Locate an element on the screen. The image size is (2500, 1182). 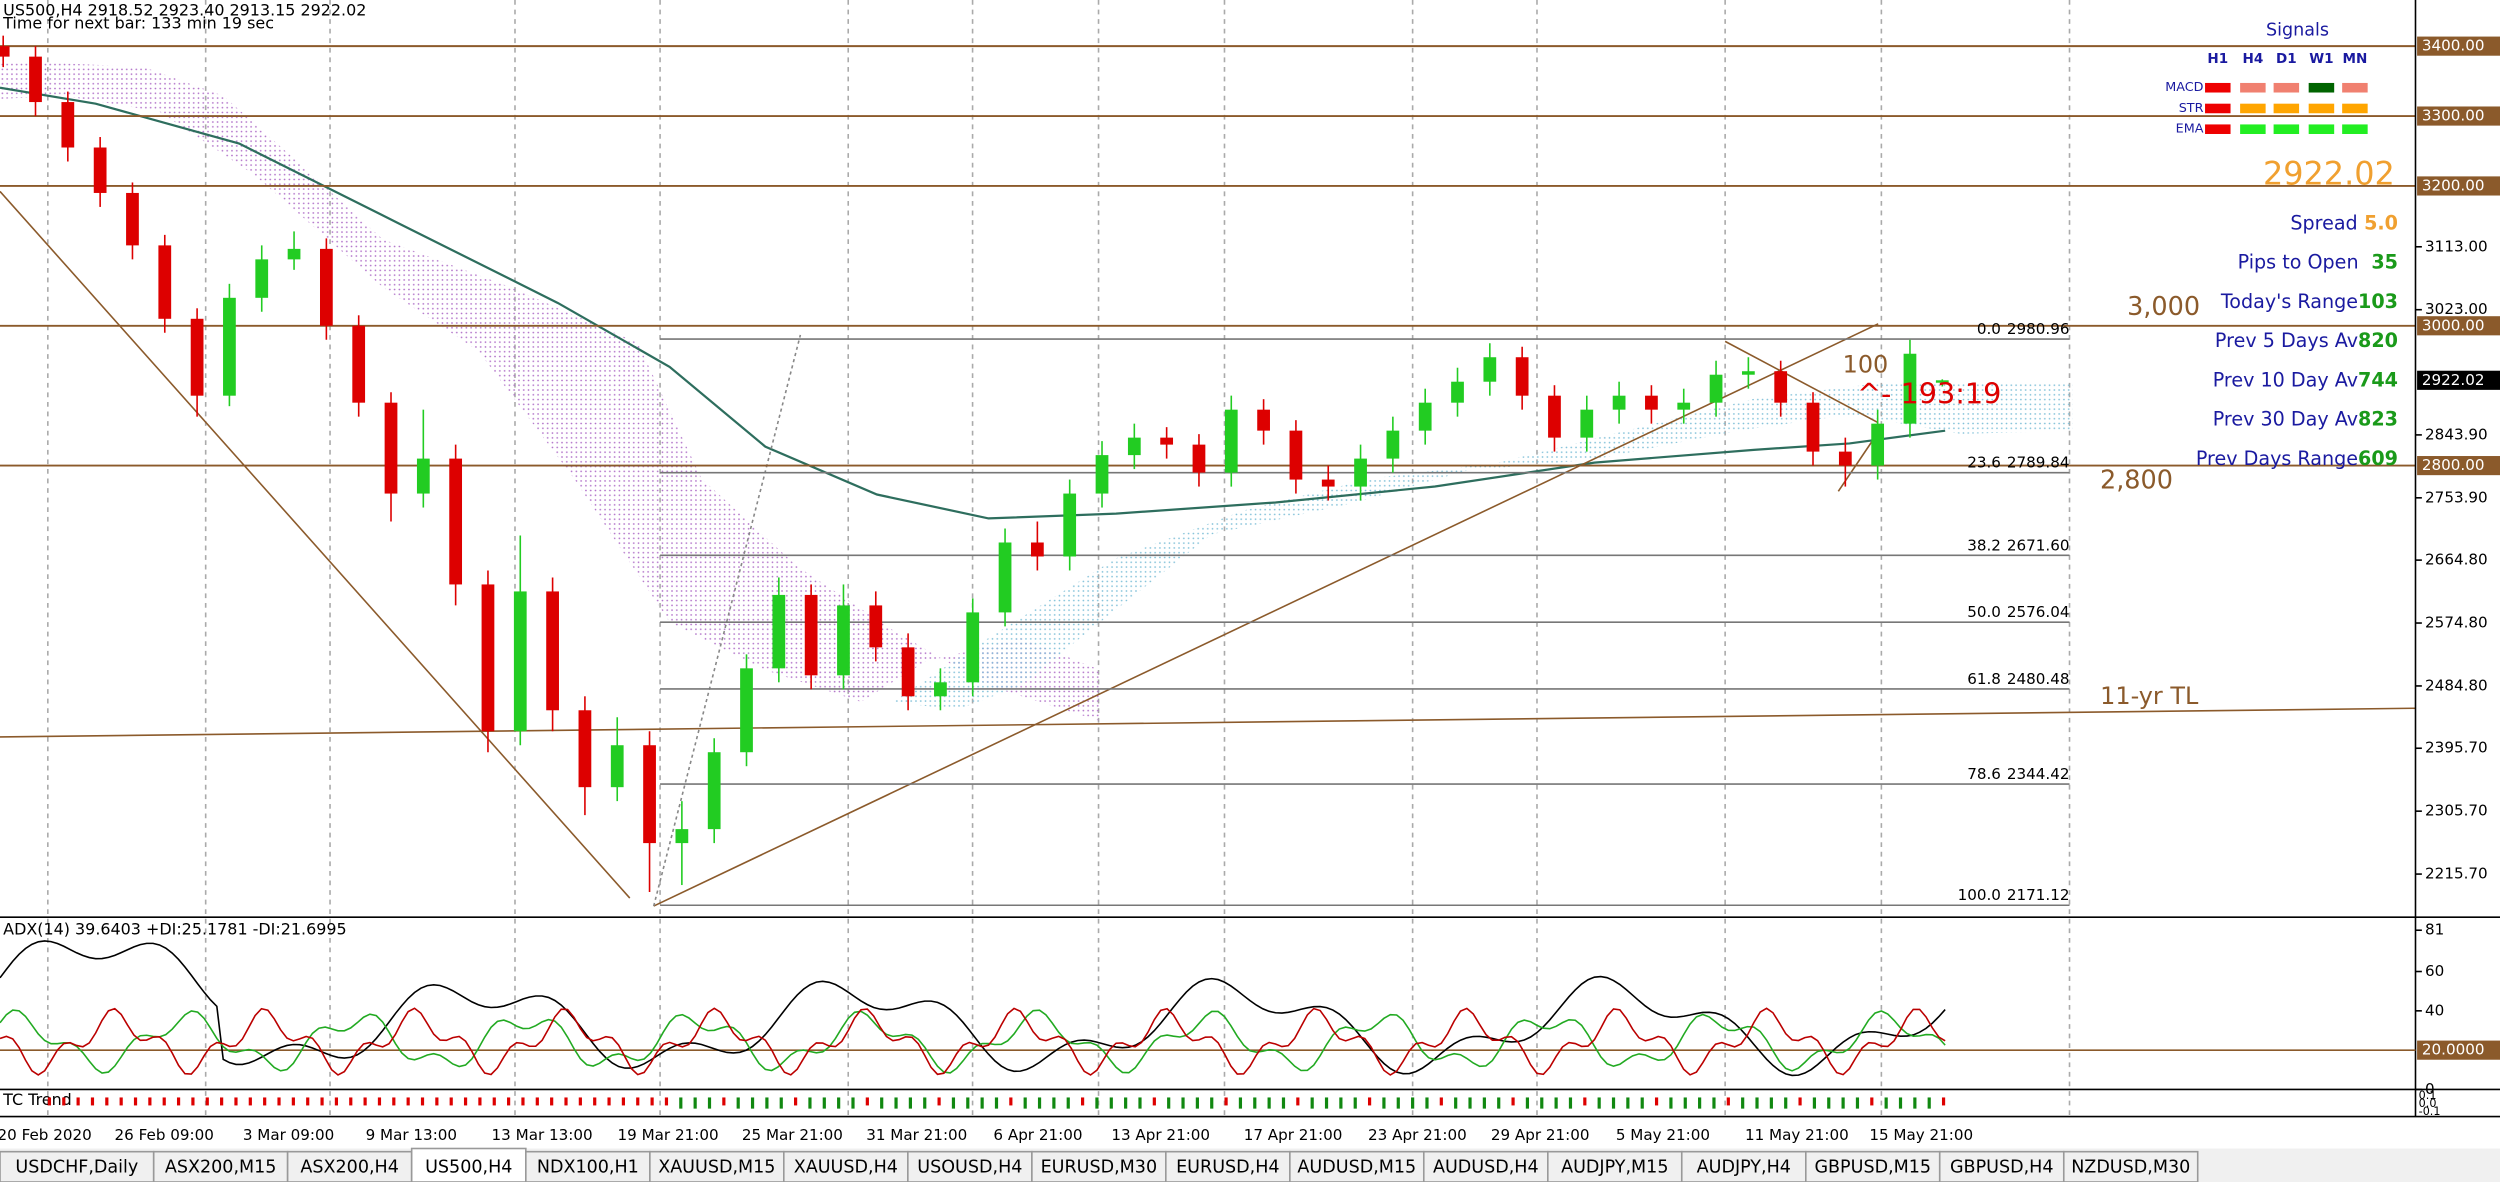
annotation: 2,800 is located at coordinates (2136, 481).